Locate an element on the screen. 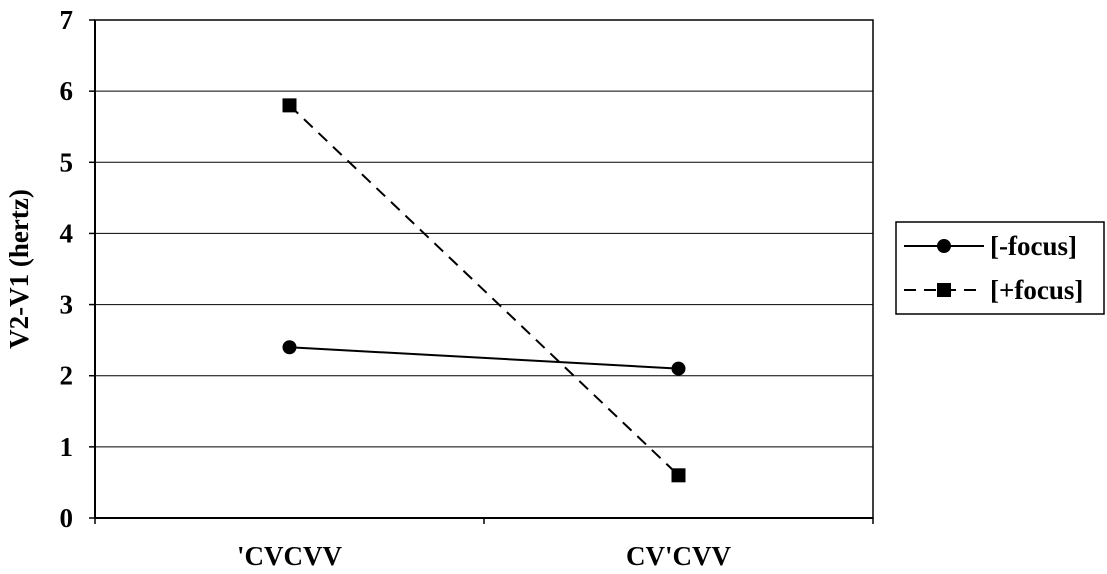 The image size is (1107, 574). y-axis-ticks: 0 1 2 3 4 5 6 7 is located at coordinates (77, 269).